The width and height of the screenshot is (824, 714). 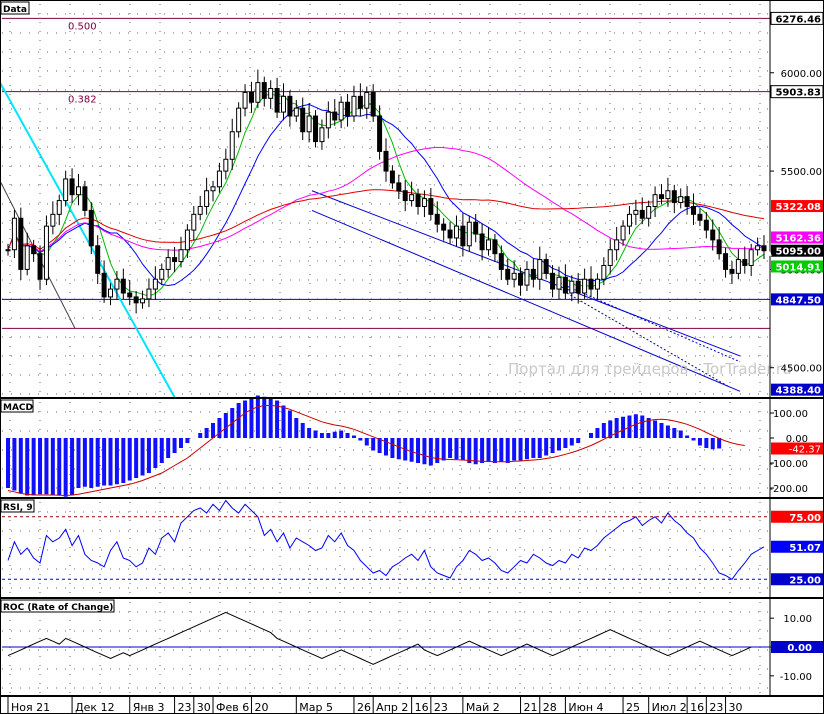 I want to click on moving-average-line, so click(x=386, y=220).